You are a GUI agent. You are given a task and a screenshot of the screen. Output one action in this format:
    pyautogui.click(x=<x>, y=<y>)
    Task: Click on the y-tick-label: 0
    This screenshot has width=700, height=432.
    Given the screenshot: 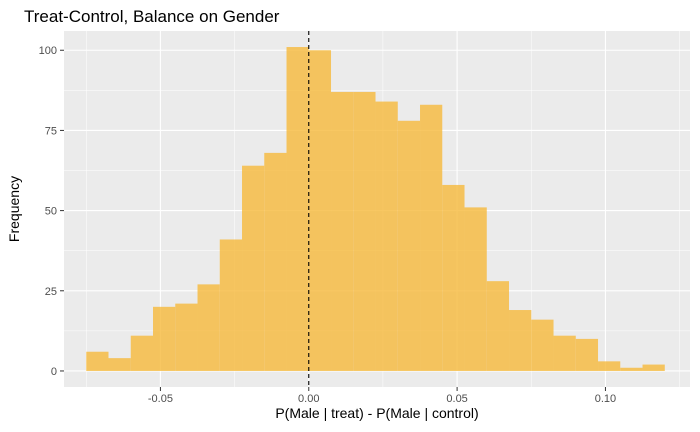 What is the action you would take?
    pyautogui.click(x=54, y=372)
    